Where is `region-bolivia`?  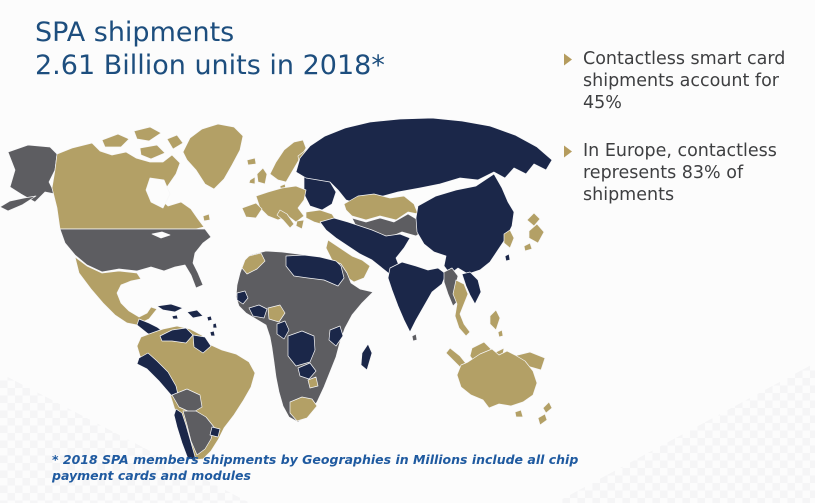 region-bolivia is located at coordinates (187, 401).